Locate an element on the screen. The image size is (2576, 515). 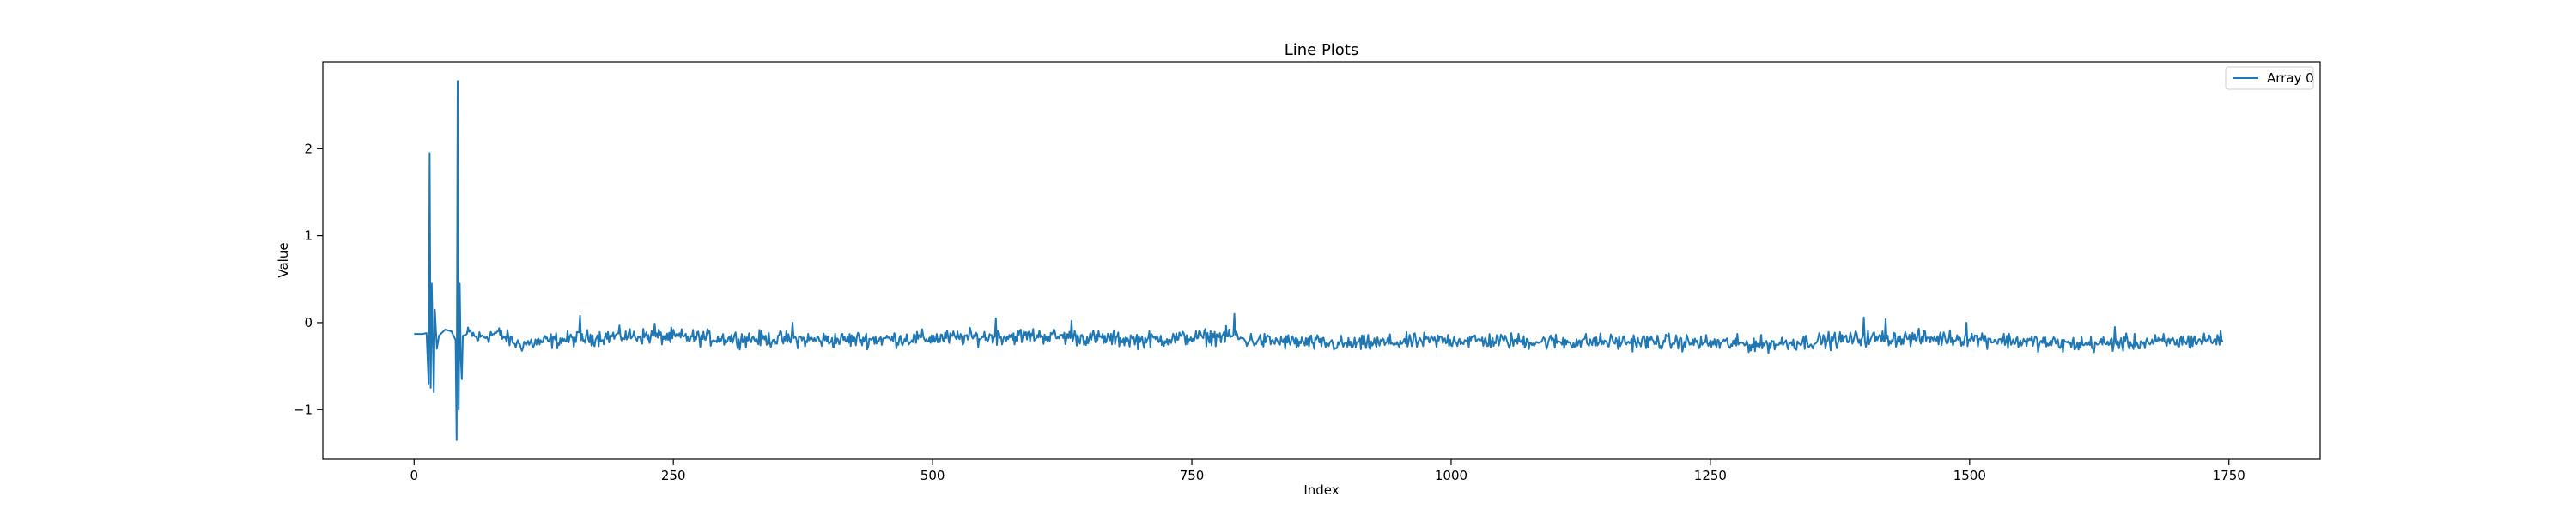
x-tick-label: 500 is located at coordinates (932, 475).